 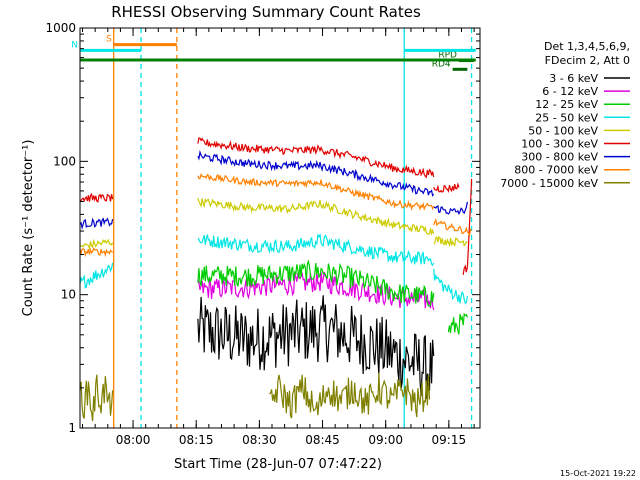 What do you see at coordinates (587, 60) in the screenshot?
I see `legend-header-line-1: FDecim 2, Att 0` at bounding box center [587, 60].